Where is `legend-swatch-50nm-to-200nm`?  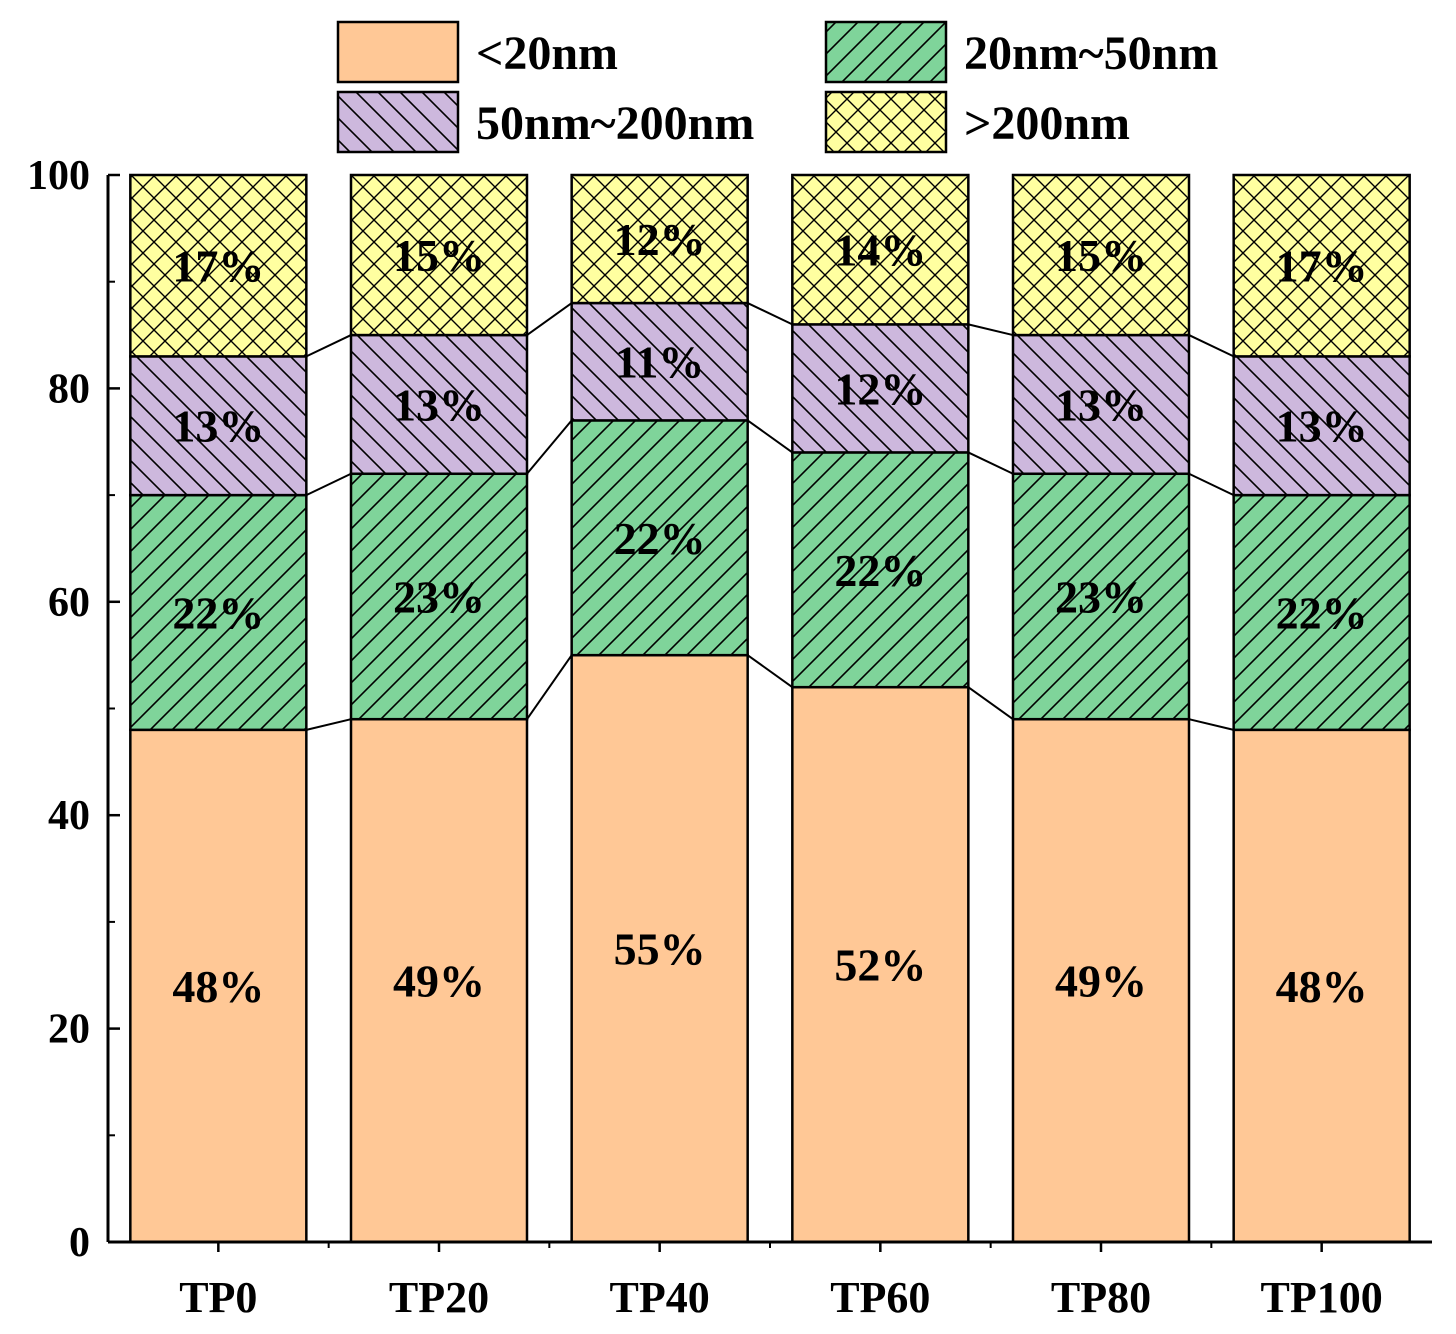
legend-swatch-50nm-to-200nm is located at coordinates (398, 122).